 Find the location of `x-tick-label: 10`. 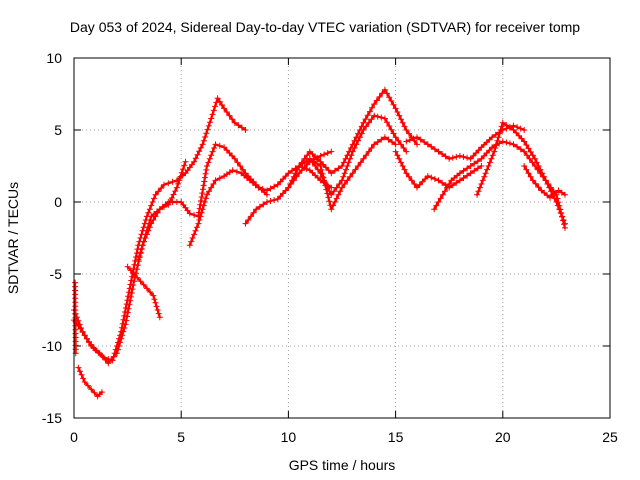

x-tick-label: 10 is located at coordinates (289, 437).